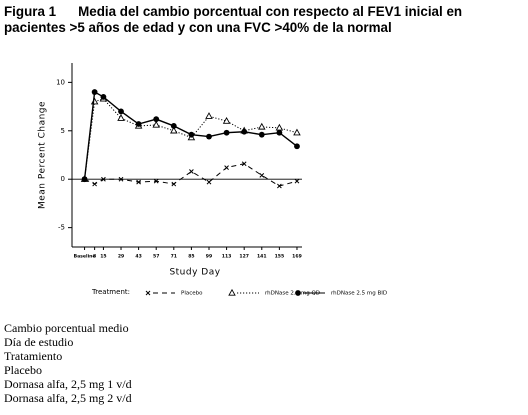  Describe the element at coordinates (85, 257) in the screenshot. I see `x-tick-label: Baseline` at that location.